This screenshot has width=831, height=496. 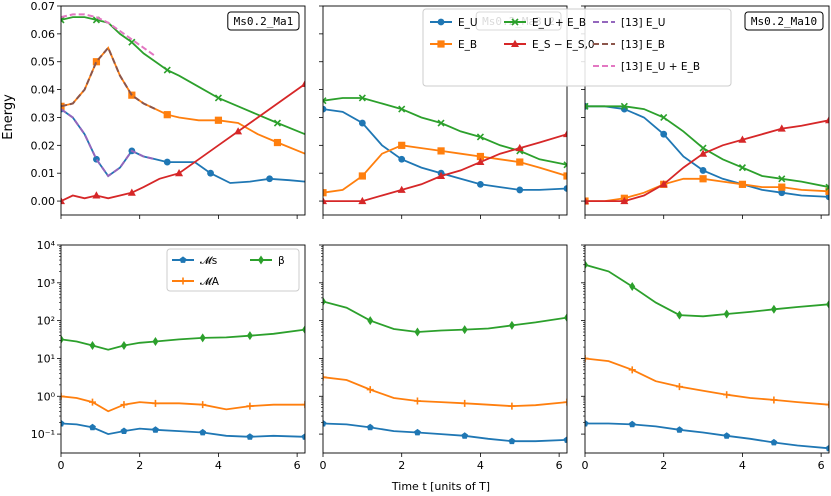 What do you see at coordinates (441, 22) in the screenshot?
I see `E_U-legend-point` at bounding box center [441, 22].